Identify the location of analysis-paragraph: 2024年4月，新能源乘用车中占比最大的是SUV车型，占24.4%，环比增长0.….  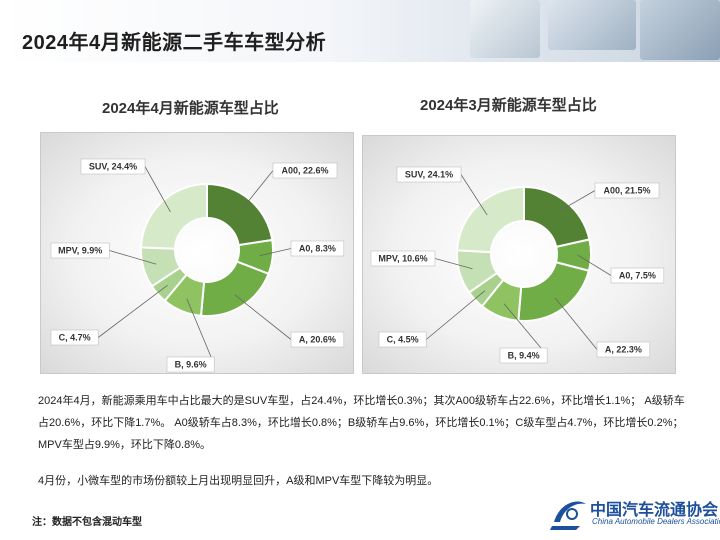
(361, 423).